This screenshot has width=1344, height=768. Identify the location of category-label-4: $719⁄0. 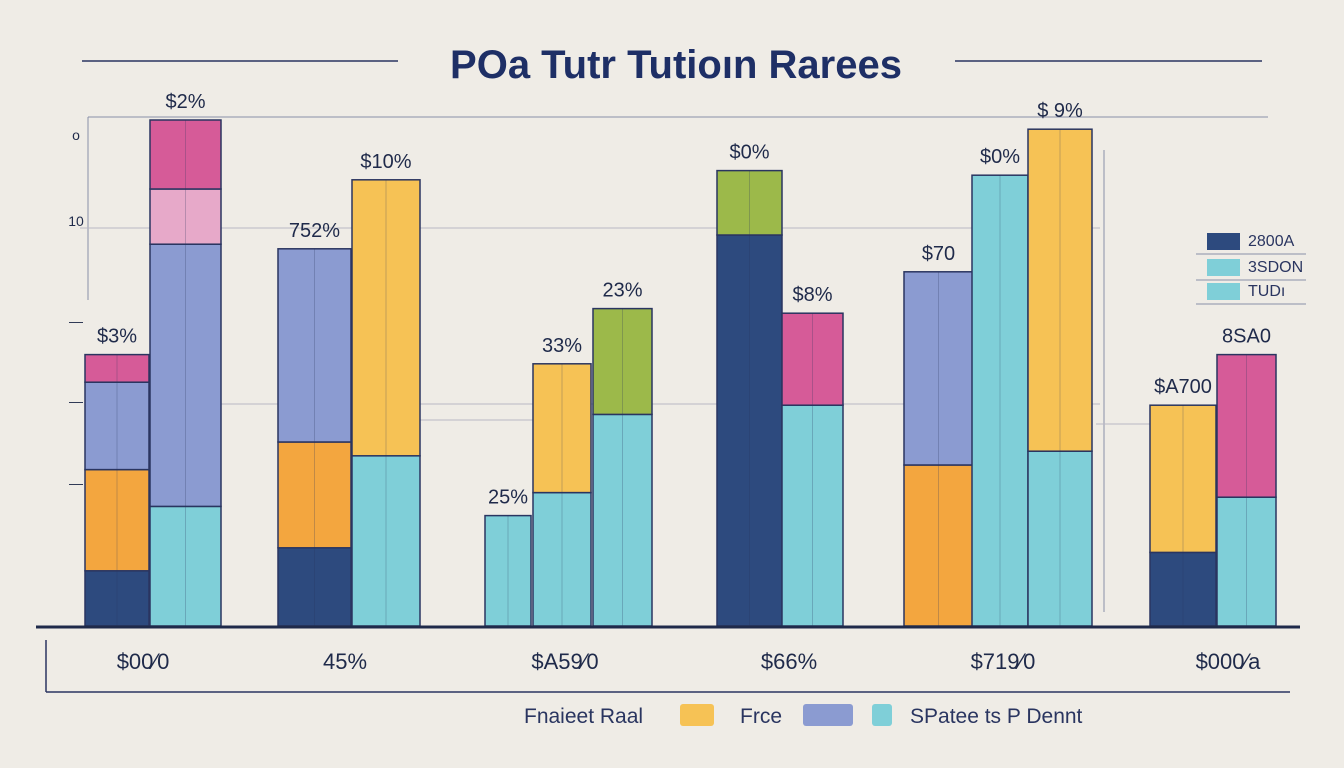
(1003, 661).